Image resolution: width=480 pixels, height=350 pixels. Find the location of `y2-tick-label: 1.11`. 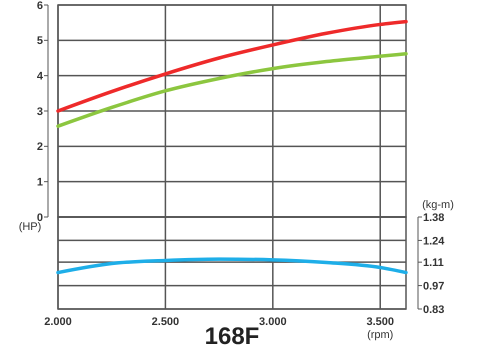

y2-tick-label: 1.11 is located at coordinates (433, 263).